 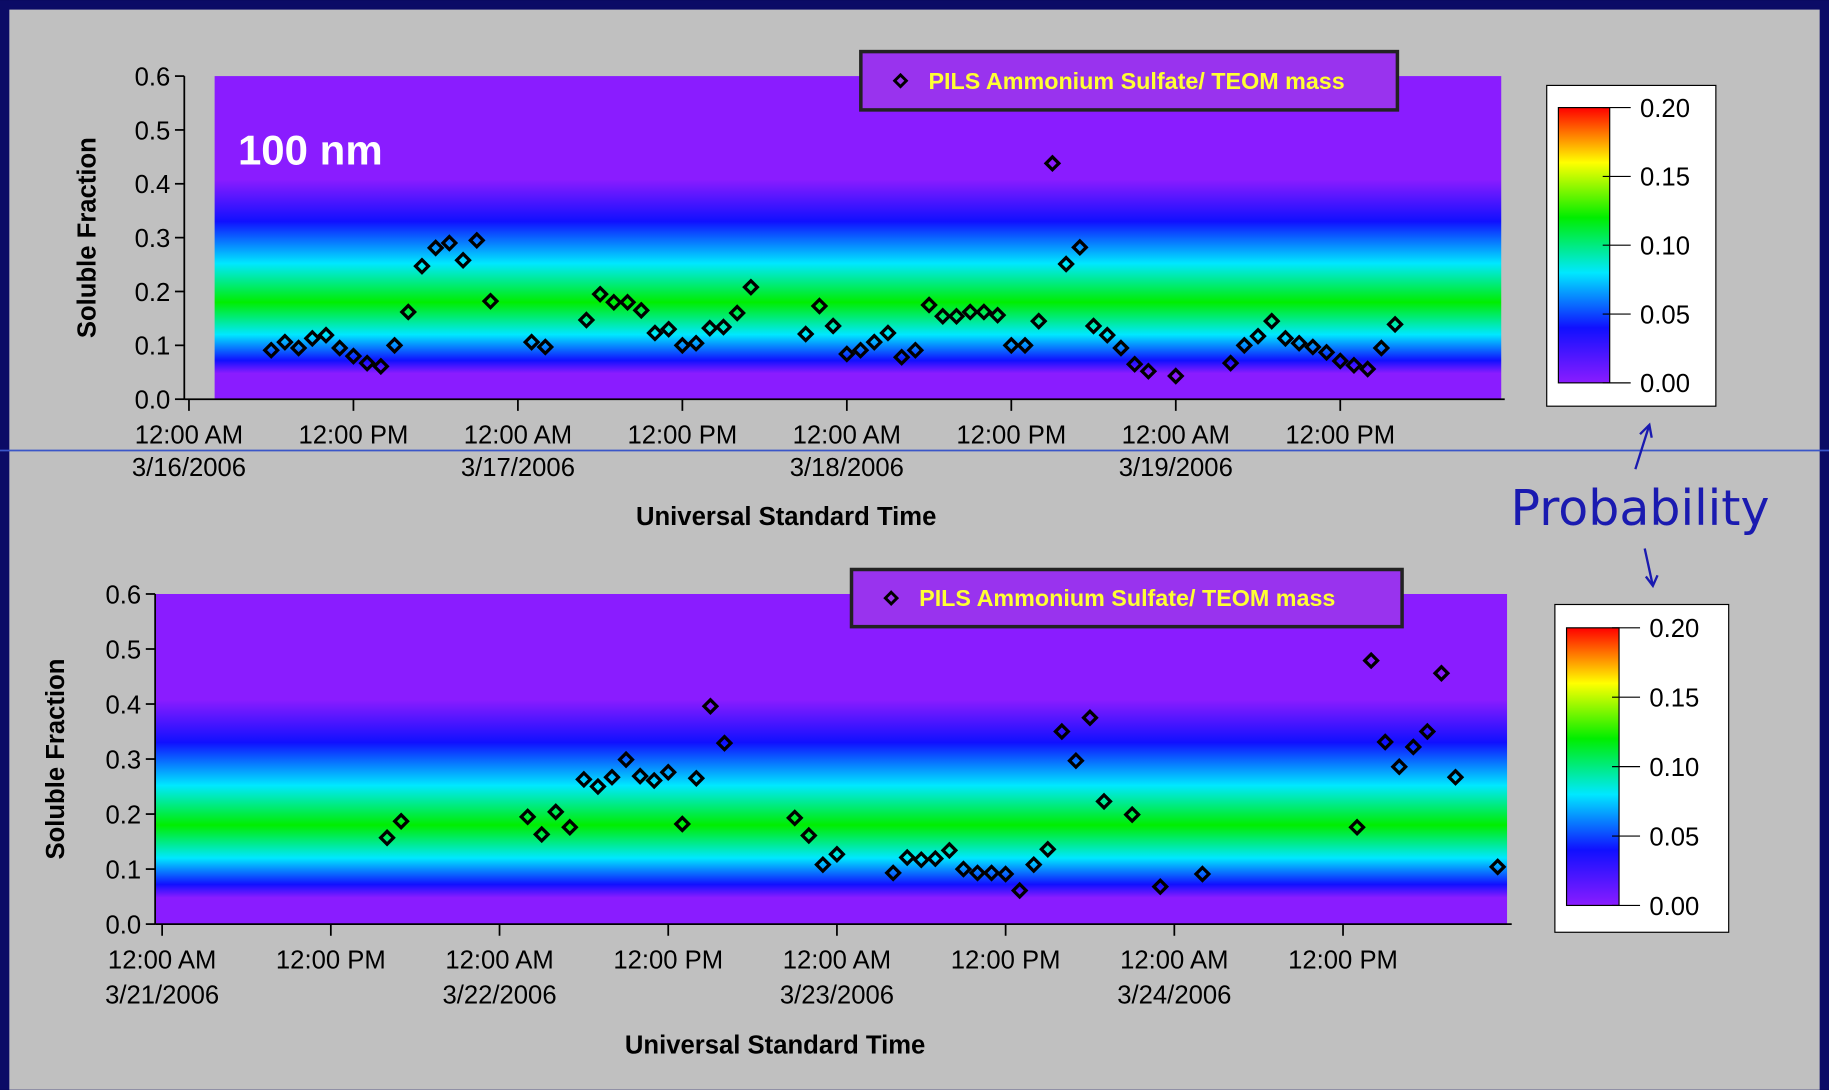 I want to click on x-tick-label: 3/17/2006, so click(x=518, y=468).